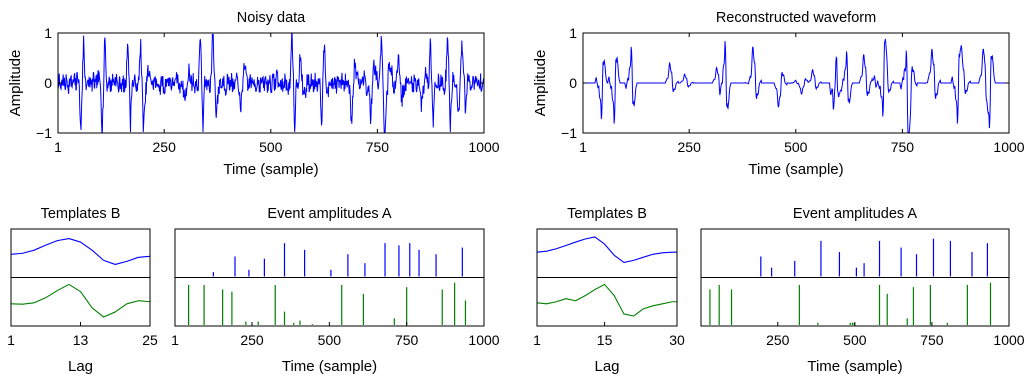 Image resolution: width=1035 pixels, height=376 pixels. I want to click on chart-panel-3: Templates B 1 13 25 Lag, so click(82, 290).